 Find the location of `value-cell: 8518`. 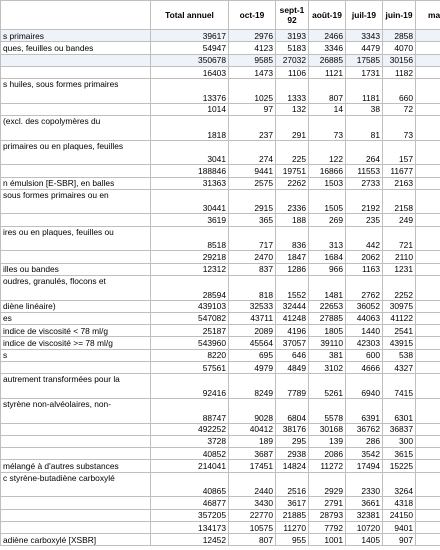

value-cell: 8518 is located at coordinates (189, 238).